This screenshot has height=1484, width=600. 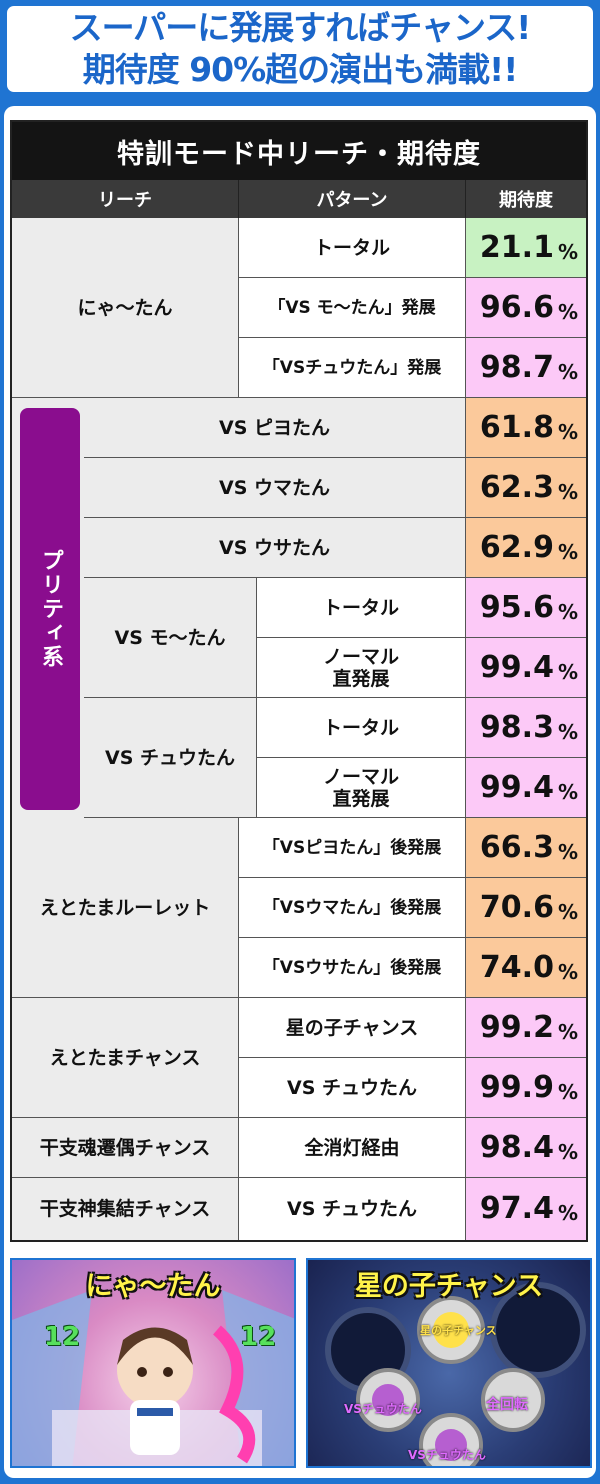 I want to click on headline-line-1: スーパーに発展すればチャンス!, so click(x=300, y=27).